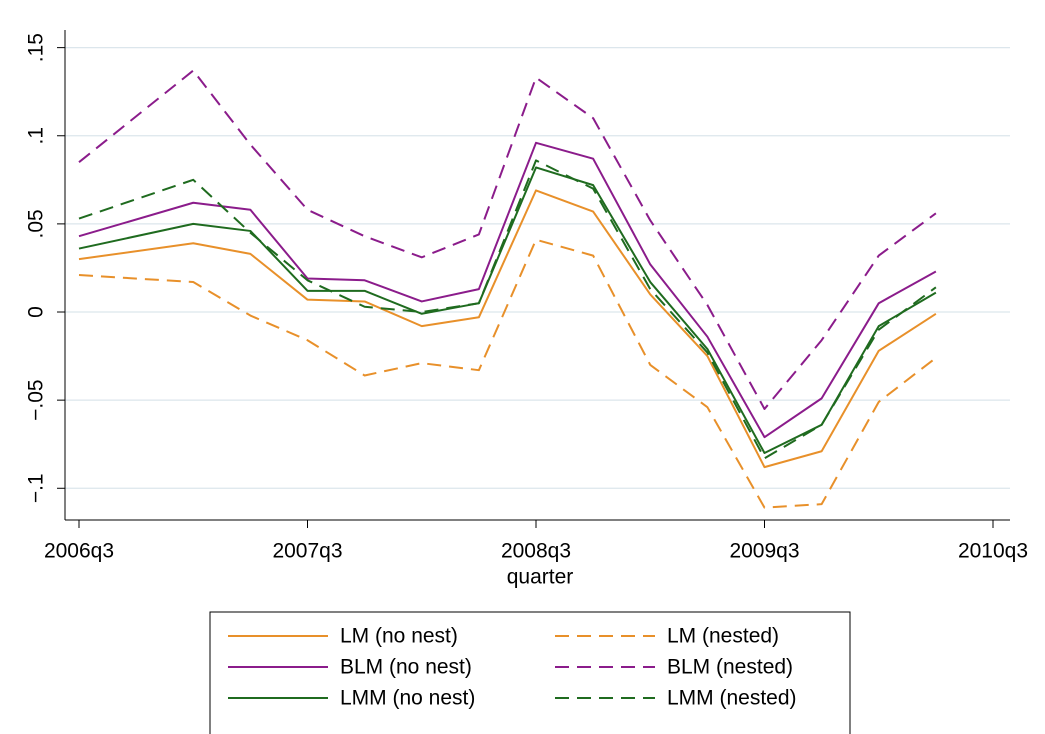 This screenshot has height=734, width=1045. I want to click on legend-label: LM (nested), so click(723, 636).